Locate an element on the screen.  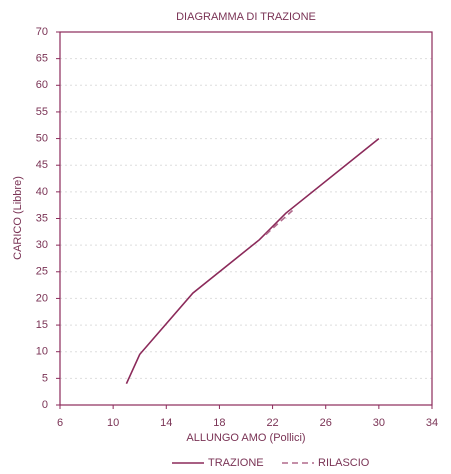
y-tick-label: 70 is located at coordinates (42, 32).